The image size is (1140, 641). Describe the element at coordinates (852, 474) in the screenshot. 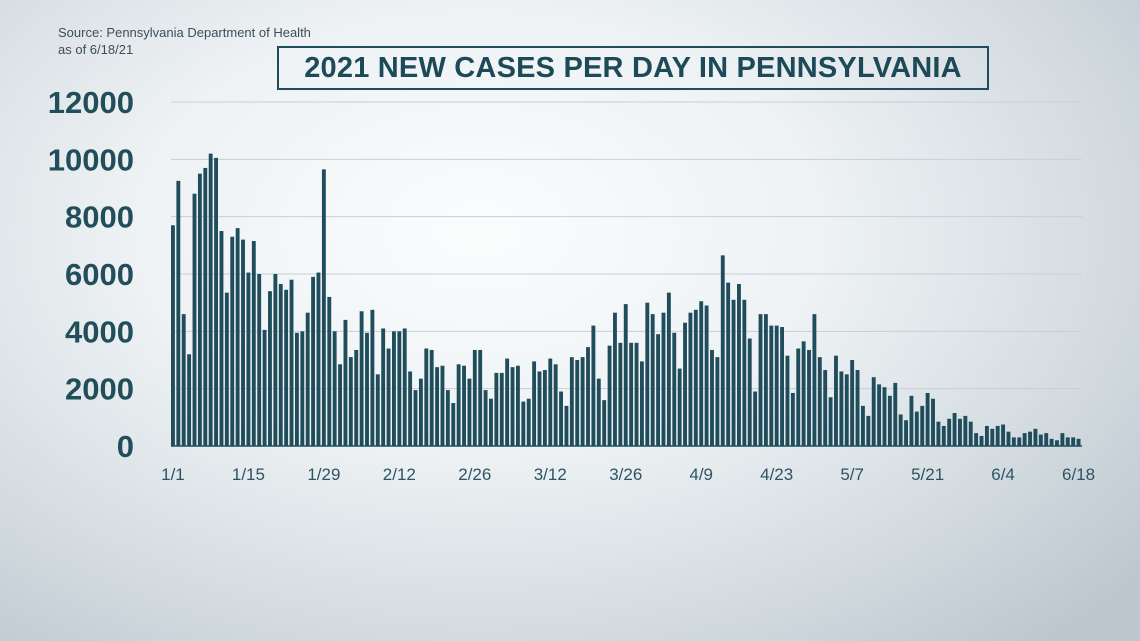

I see `x-tick-label: 5/7` at that location.